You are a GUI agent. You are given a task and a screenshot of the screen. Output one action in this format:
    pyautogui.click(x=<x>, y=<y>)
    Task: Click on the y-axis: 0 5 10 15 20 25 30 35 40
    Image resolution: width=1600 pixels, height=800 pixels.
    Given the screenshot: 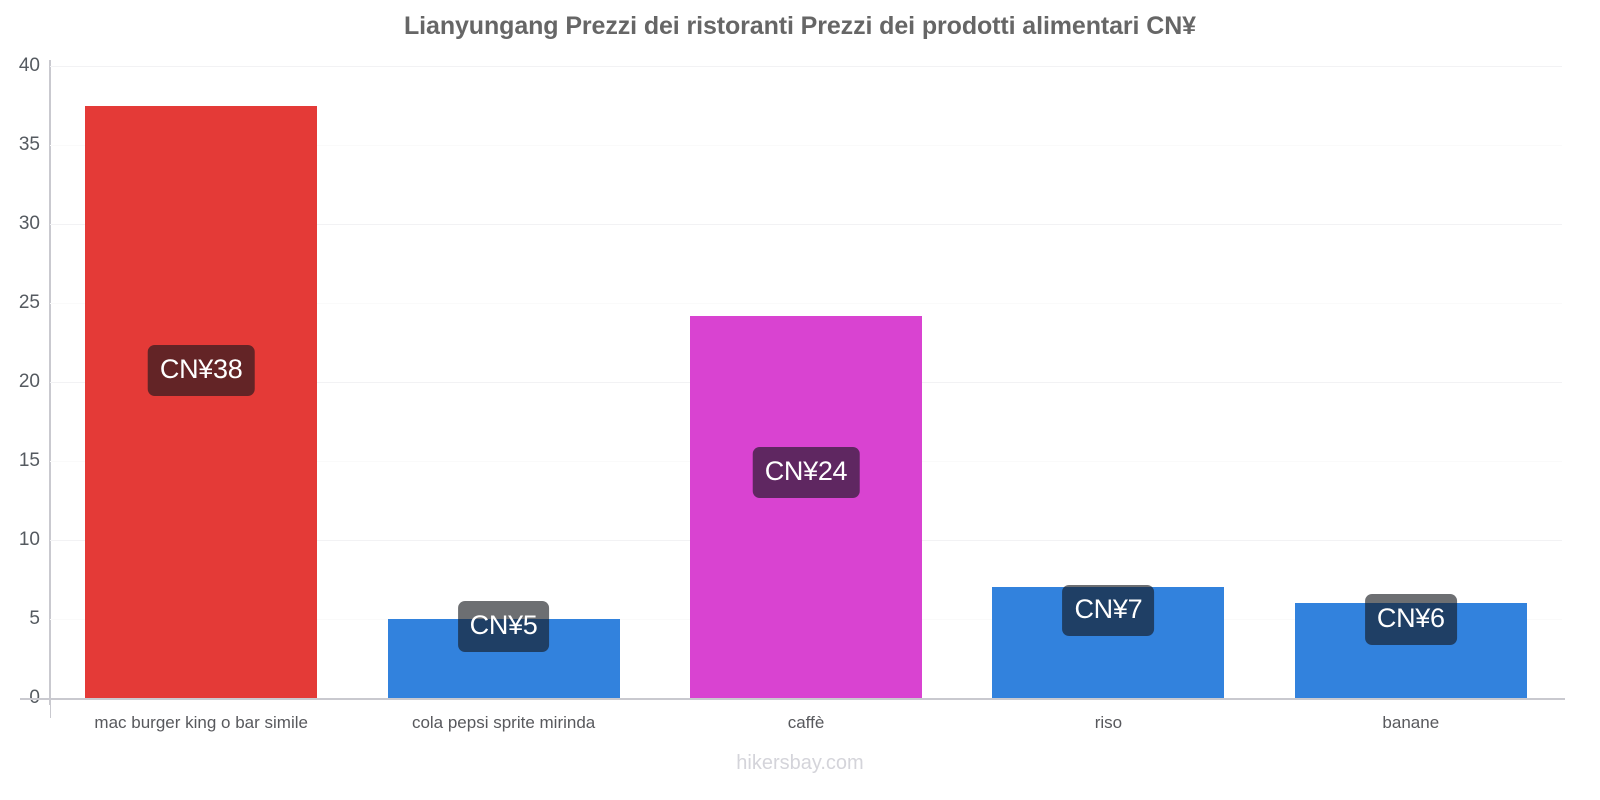 What is the action you would take?
    pyautogui.click(x=29, y=400)
    